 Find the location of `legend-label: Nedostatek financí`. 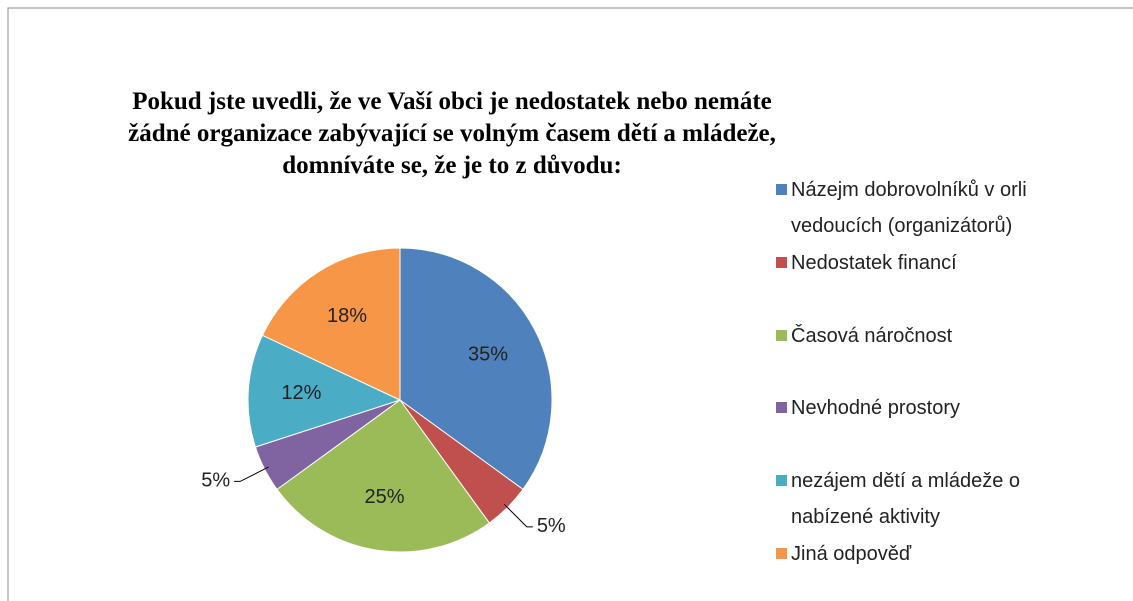

legend-label: Nedostatek financí is located at coordinates (874, 262).